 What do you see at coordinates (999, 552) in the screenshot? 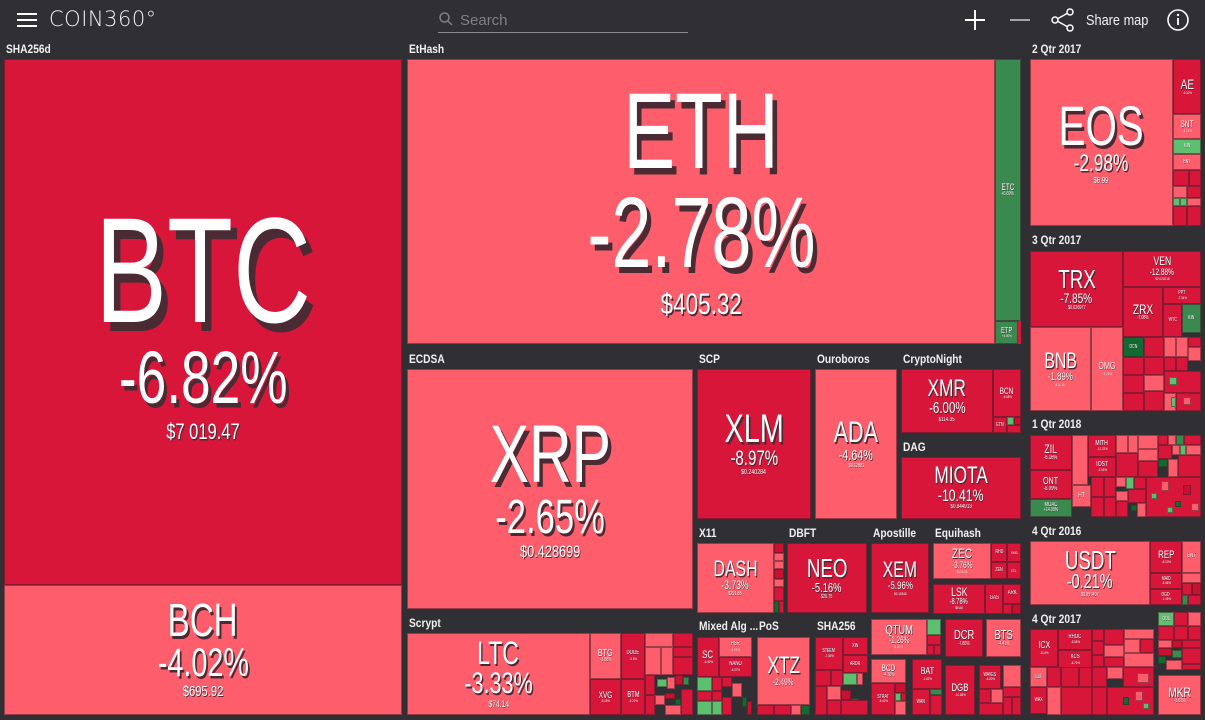
I see `coin-tile-rhd: RHD` at bounding box center [999, 552].